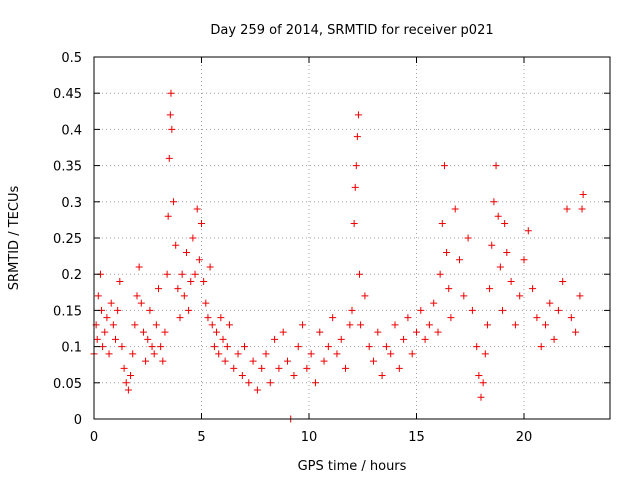  I want to click on y-tick-label: 0.05, so click(67, 384).